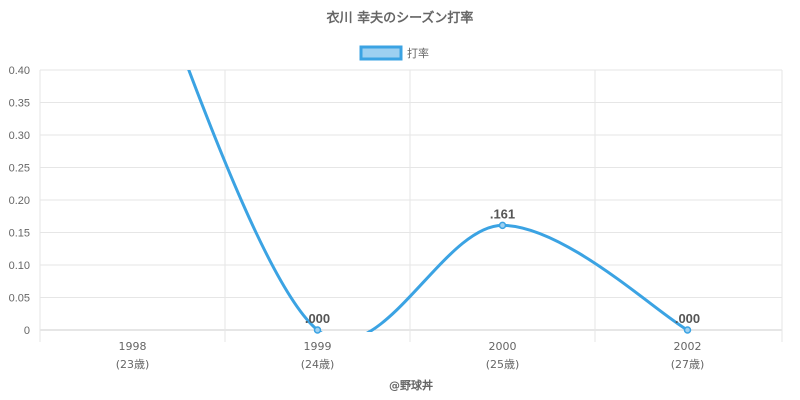 Image resolution: width=800 pixels, height=400 pixels. Describe the element at coordinates (418, 53) in the screenshot. I see `legend-label: 打率` at that location.